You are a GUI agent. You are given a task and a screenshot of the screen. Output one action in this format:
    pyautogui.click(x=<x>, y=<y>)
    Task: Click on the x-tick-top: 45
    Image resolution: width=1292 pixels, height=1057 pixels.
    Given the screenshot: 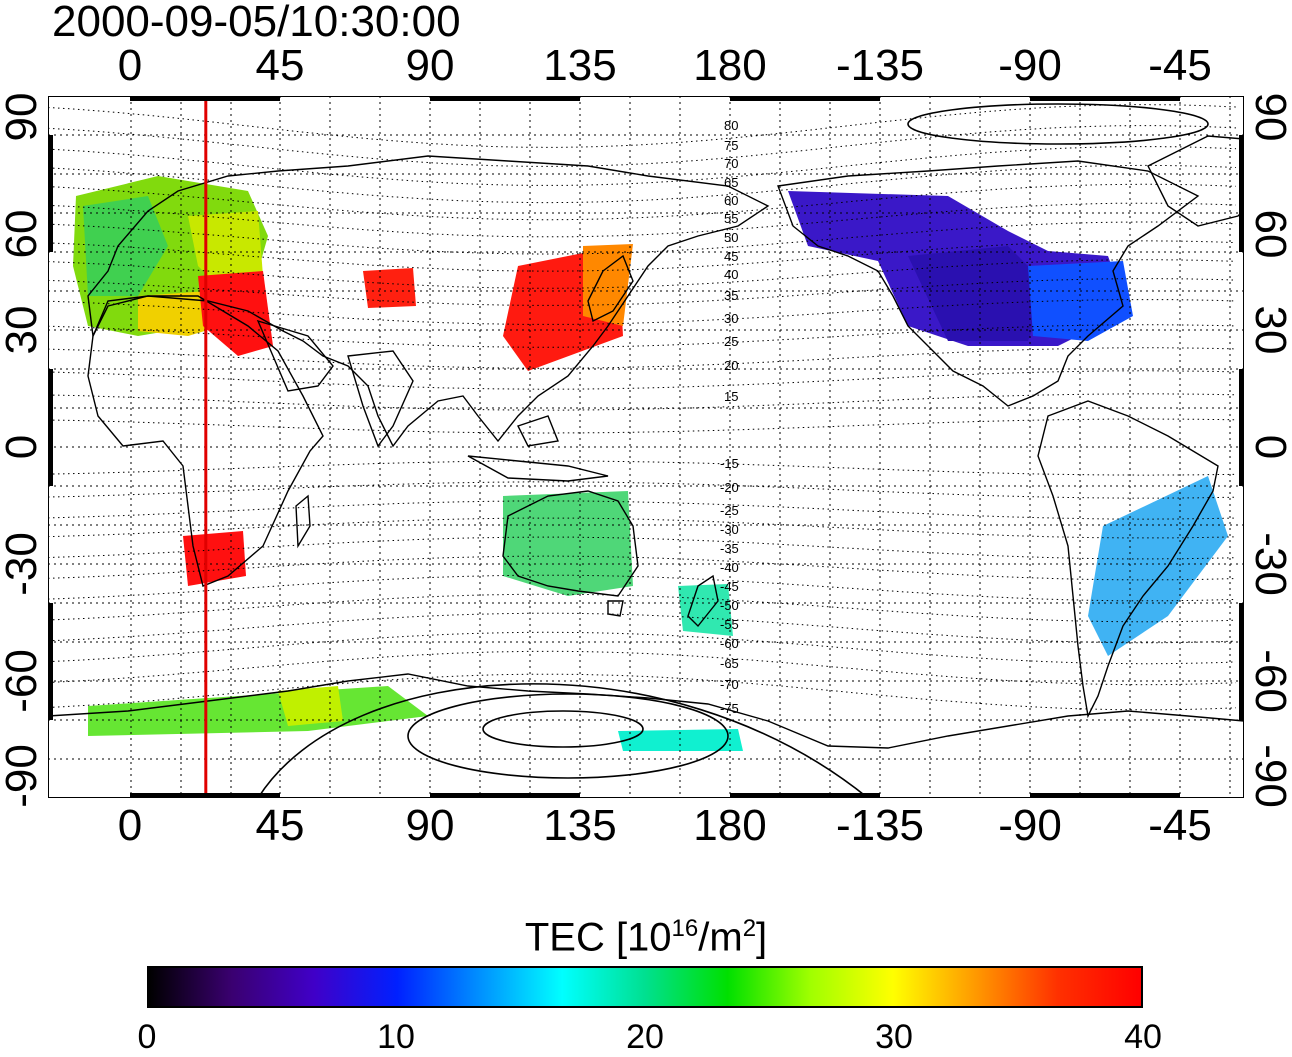 What is the action you would take?
    pyautogui.click(x=280, y=65)
    